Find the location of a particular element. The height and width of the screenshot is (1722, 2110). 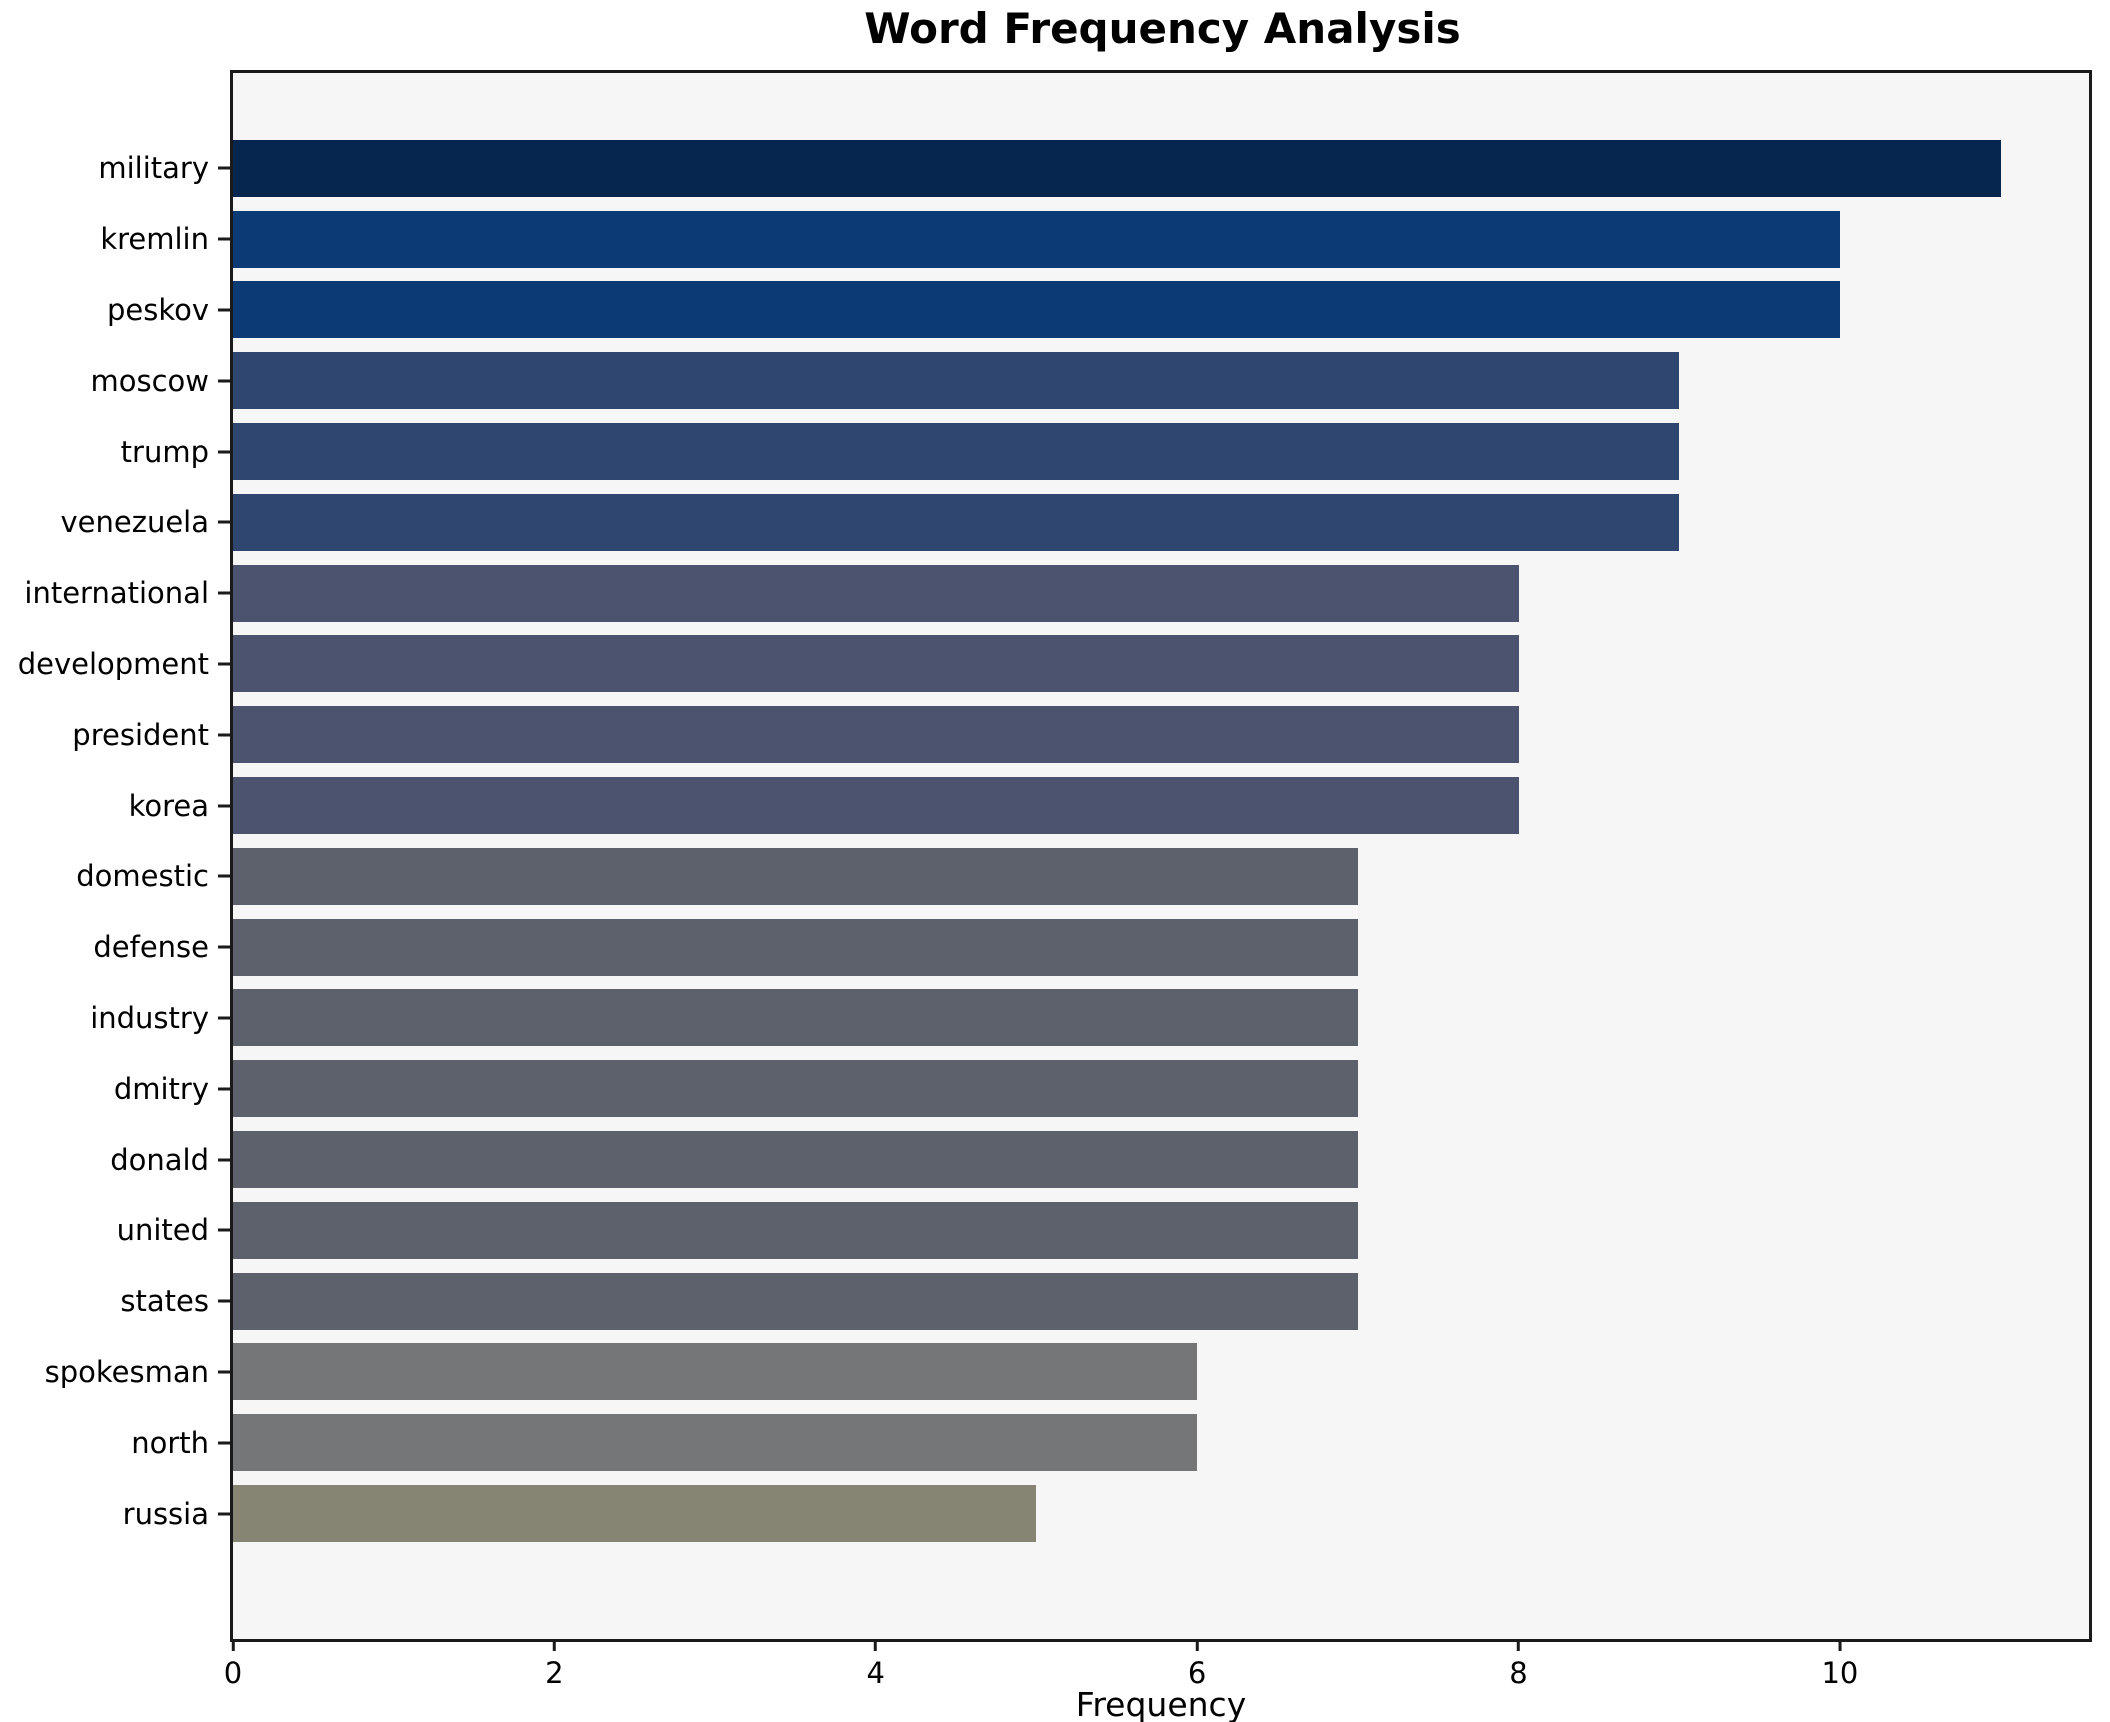

x-axis: 0 2 4 6 8 10 is located at coordinates (1156, 1669).